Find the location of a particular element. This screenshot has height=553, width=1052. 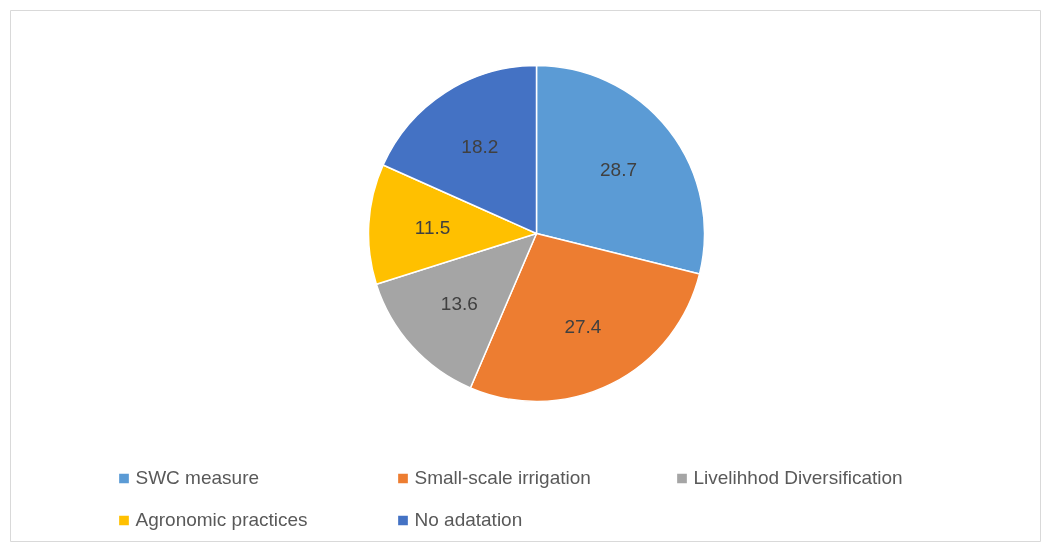

data-label: 18.2 is located at coordinates (480, 146).